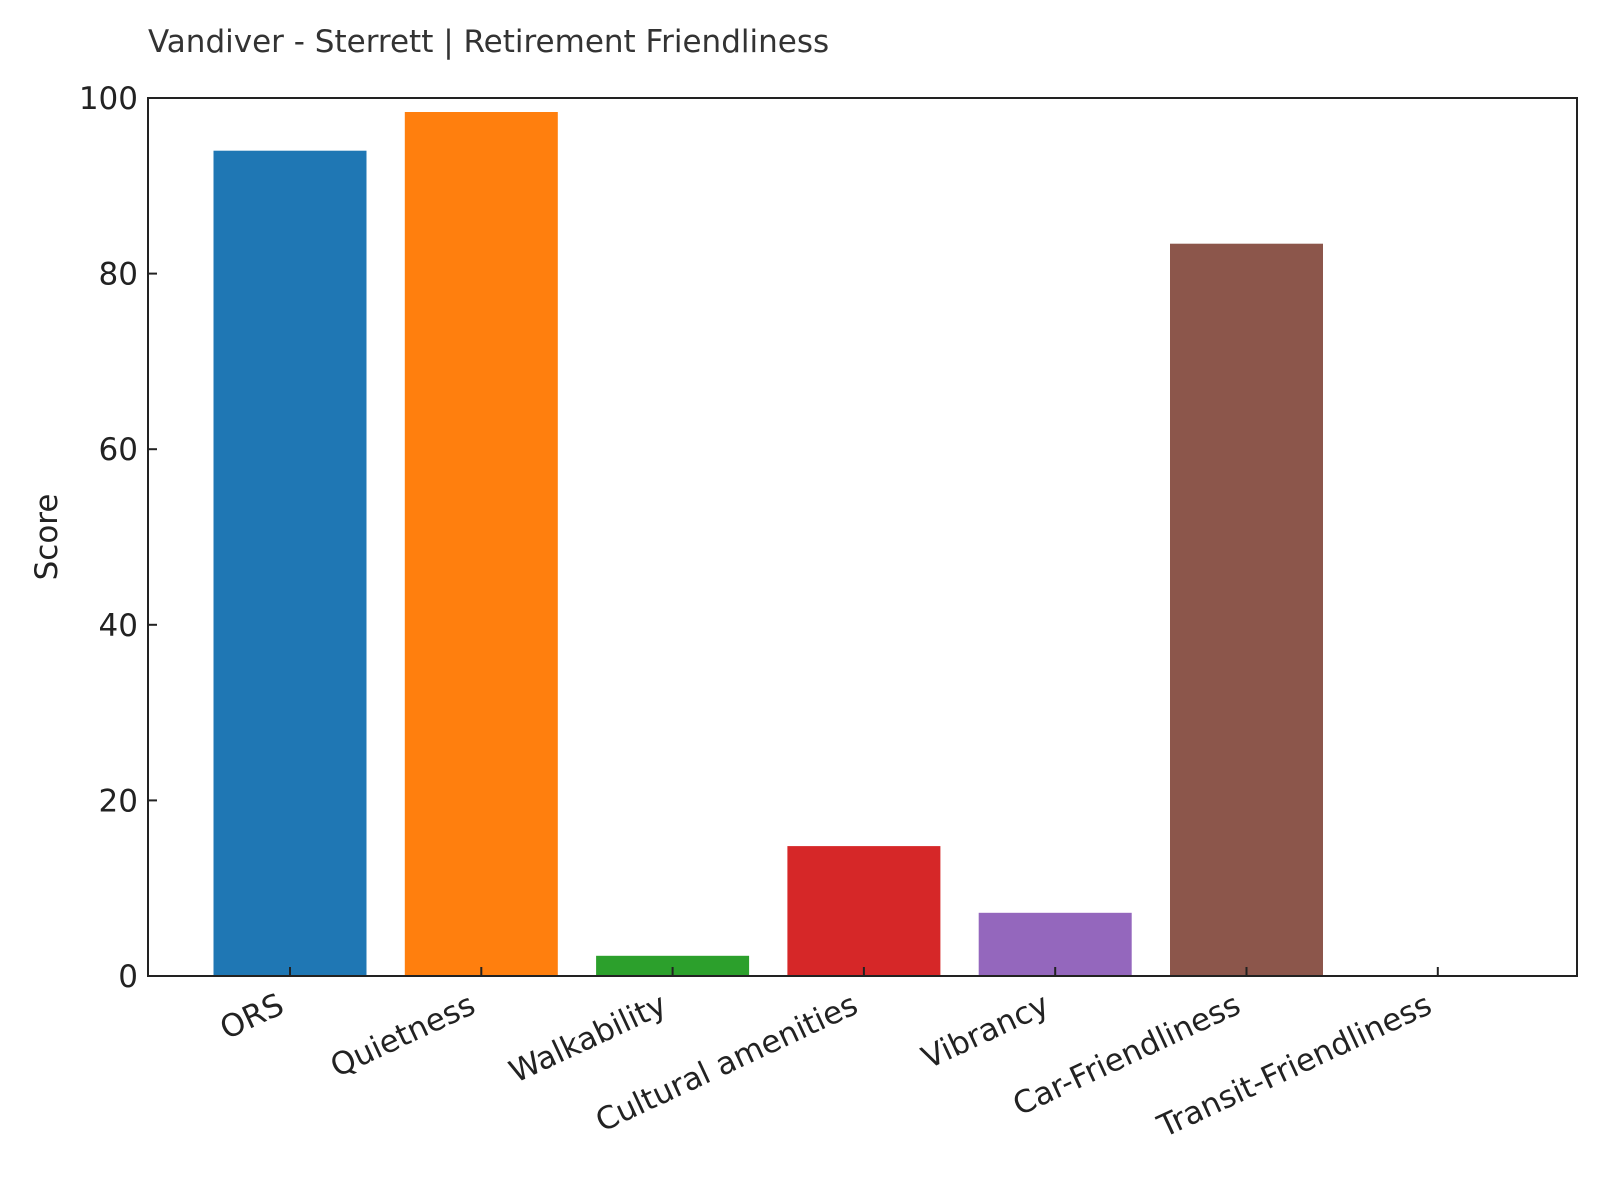 The height and width of the screenshot is (1200, 1600). Describe the element at coordinates (118, 275) in the screenshot. I see `y-tick-label: 80` at that location.